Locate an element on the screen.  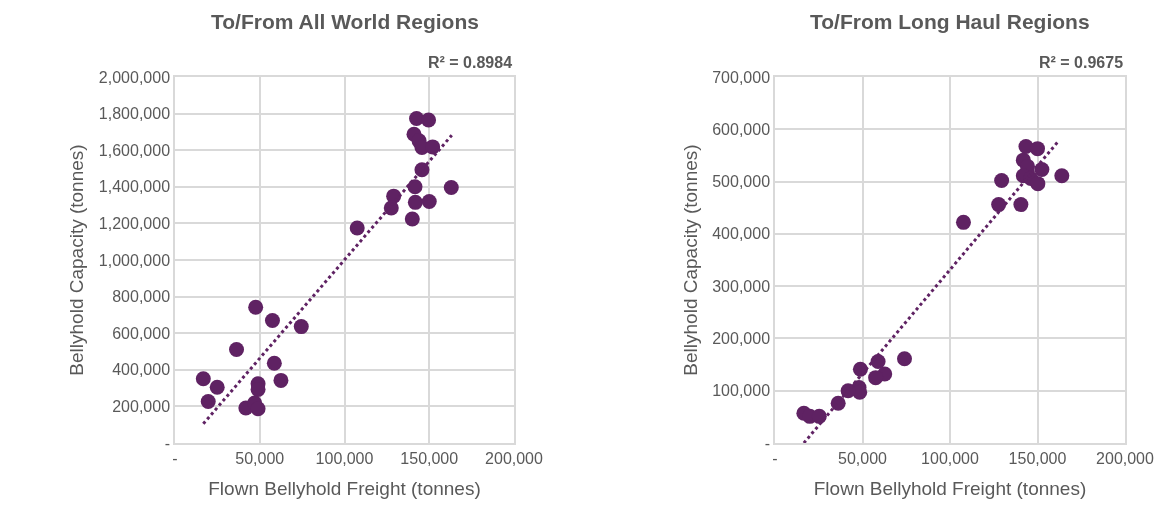
chart-title: To/From All World Regions is located at coordinates (345, 21).